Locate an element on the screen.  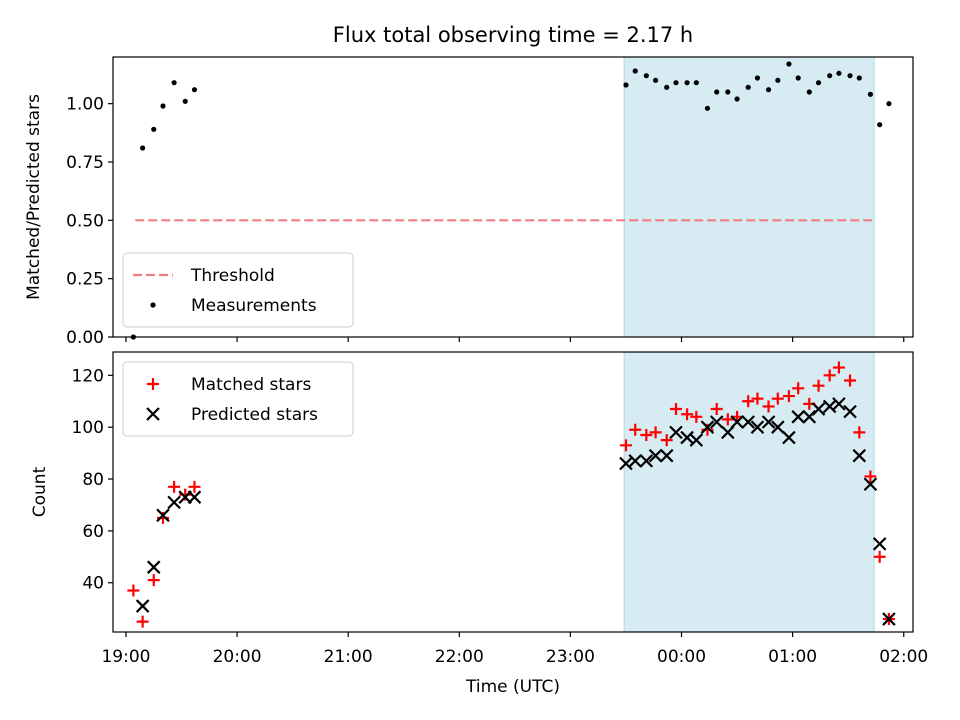
x-axis-label: Time (UTC) is located at coordinates (512, 687).